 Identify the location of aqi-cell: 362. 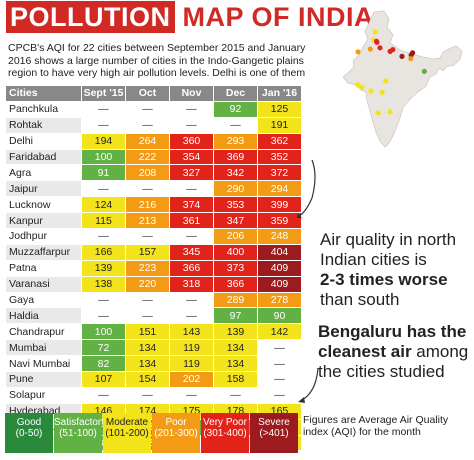
(279, 141).